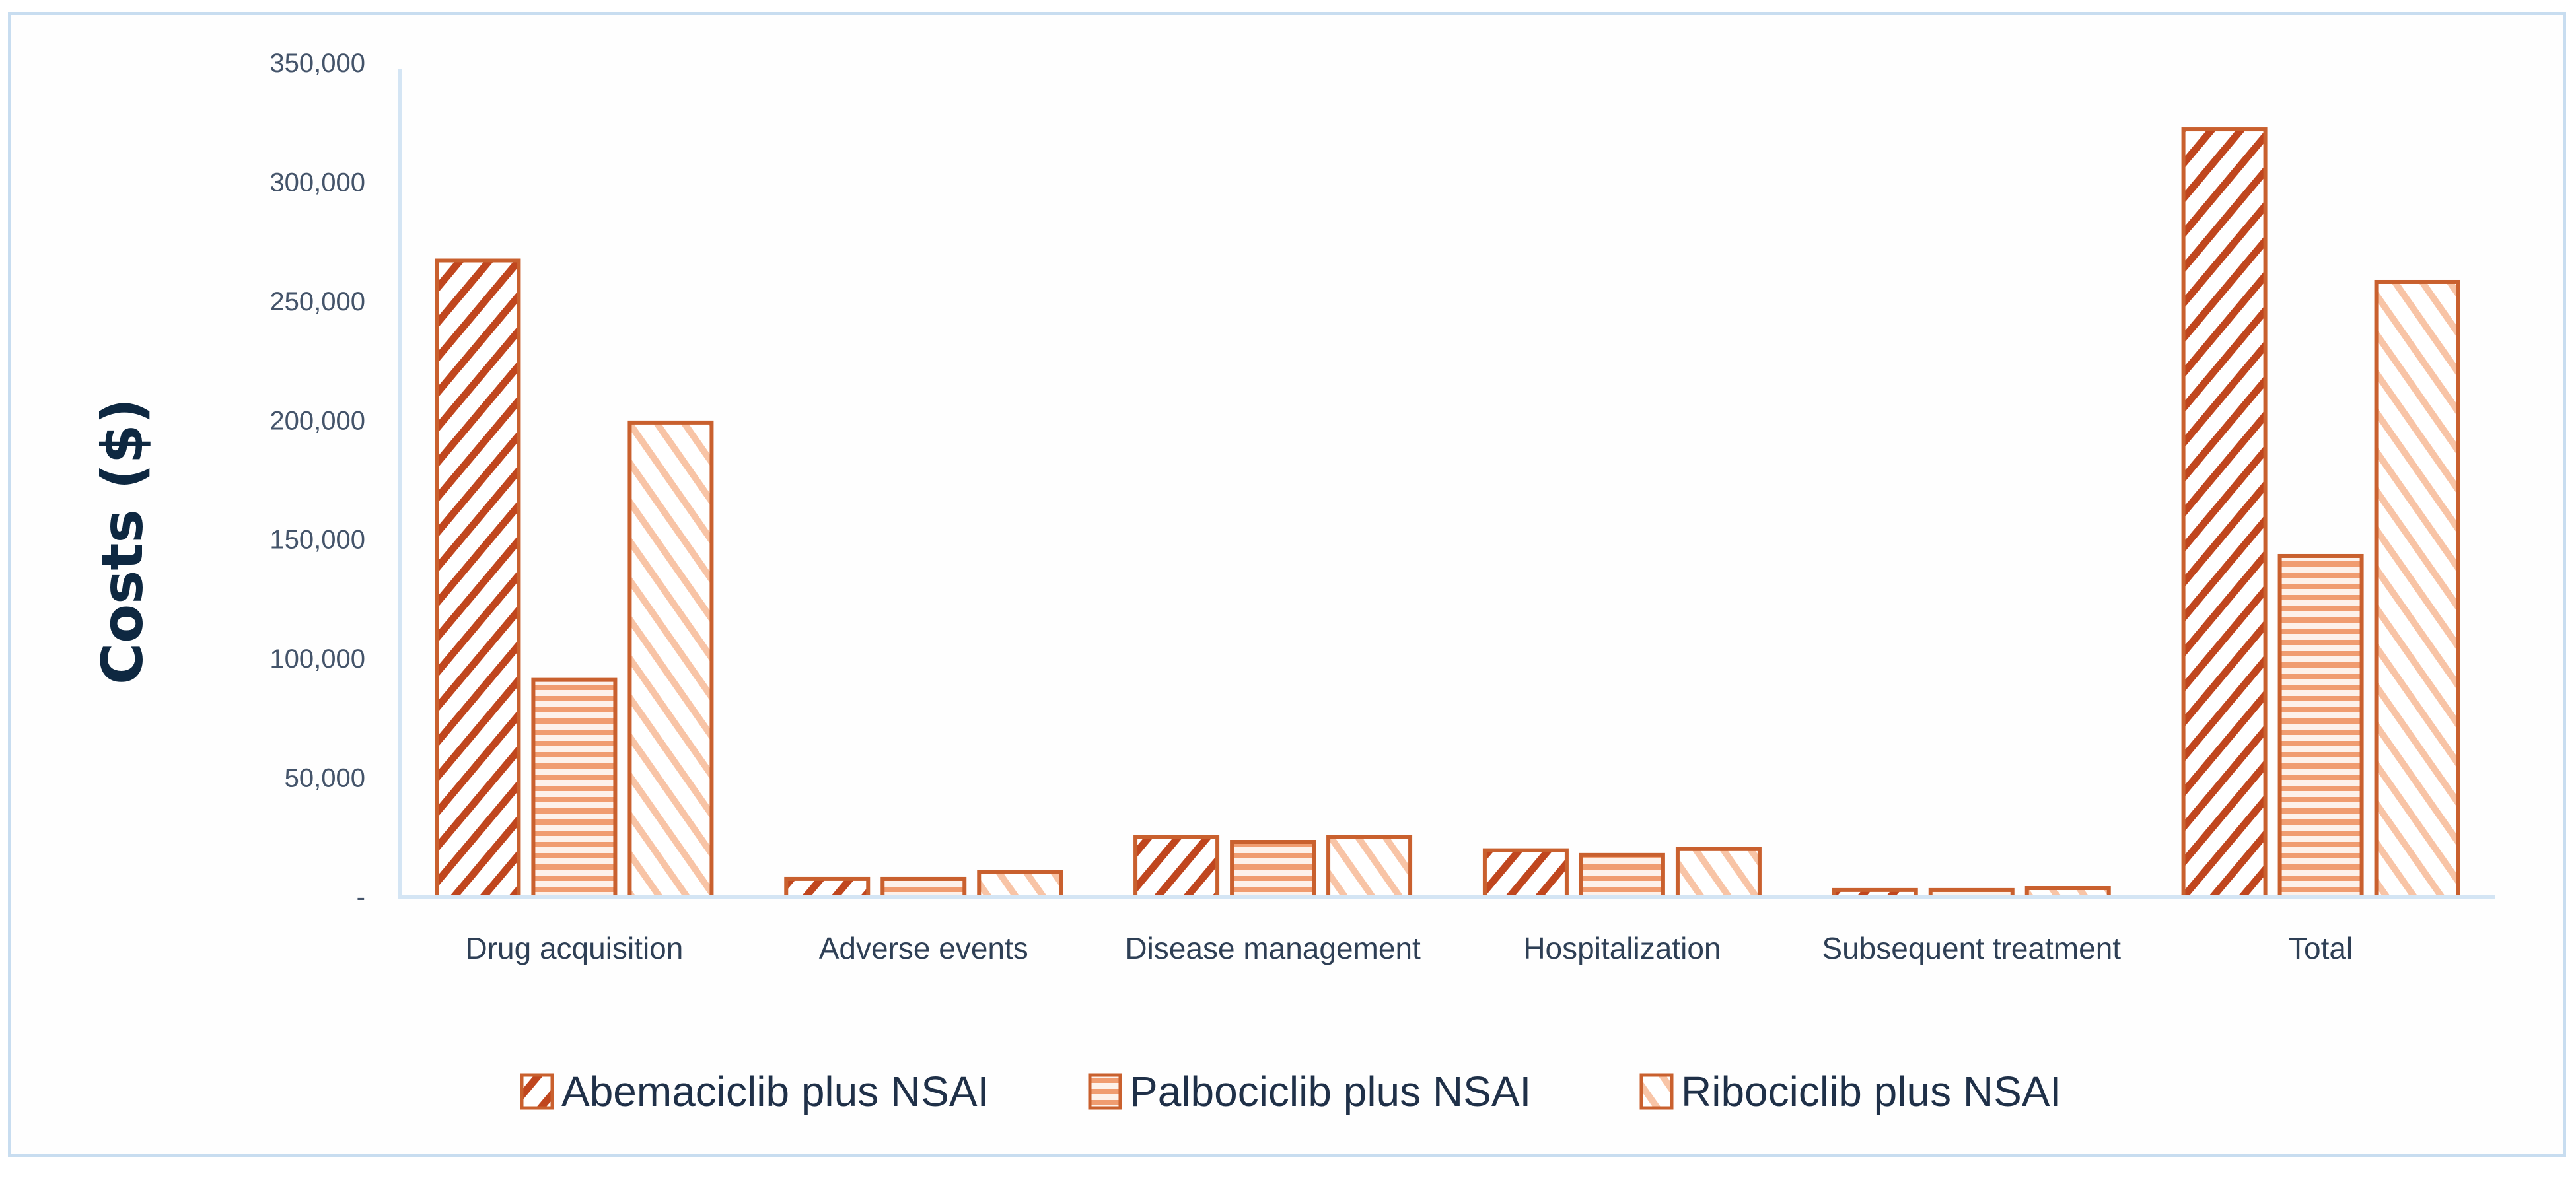  Describe the element at coordinates (2321, 948) in the screenshot. I see `x-category-label: Total` at that location.